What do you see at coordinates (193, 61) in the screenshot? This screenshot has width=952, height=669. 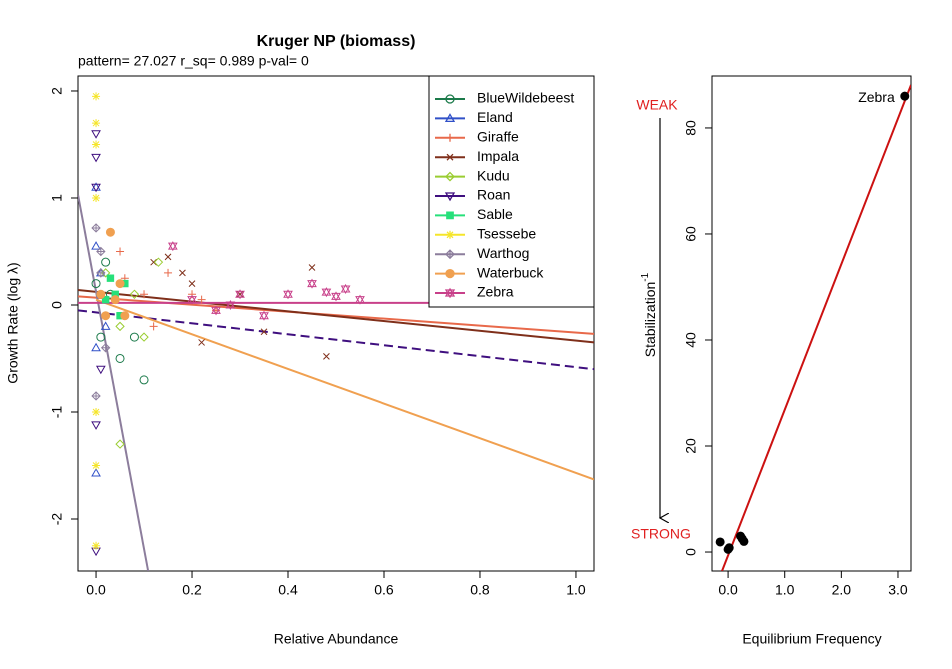 I see `chart-subtitle: pattern= 27.027 r_sq= 0.989 p-val= 0` at bounding box center [193, 61].